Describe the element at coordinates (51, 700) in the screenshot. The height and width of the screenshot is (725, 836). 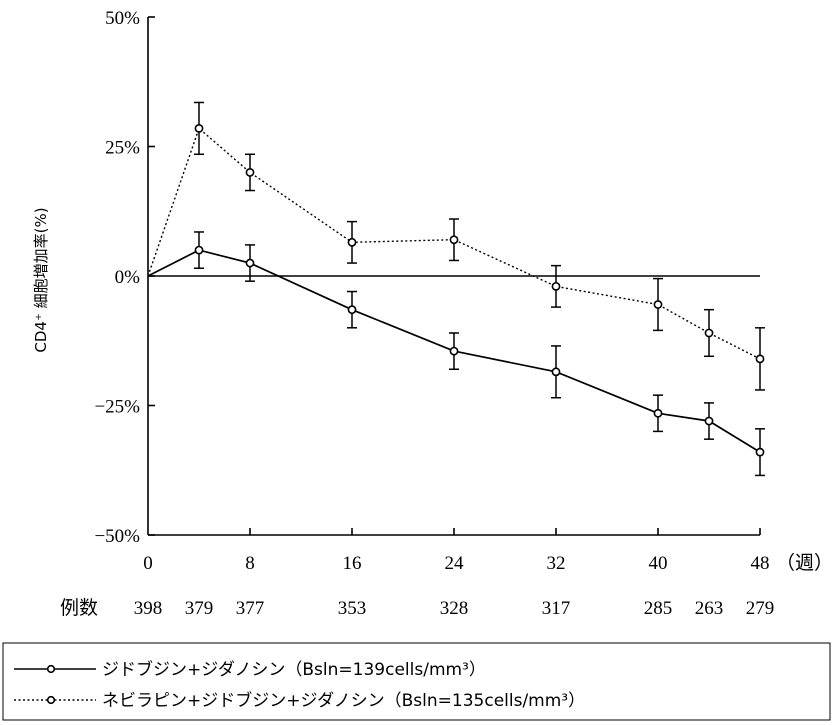
I see `legend-dotted-marker` at that location.